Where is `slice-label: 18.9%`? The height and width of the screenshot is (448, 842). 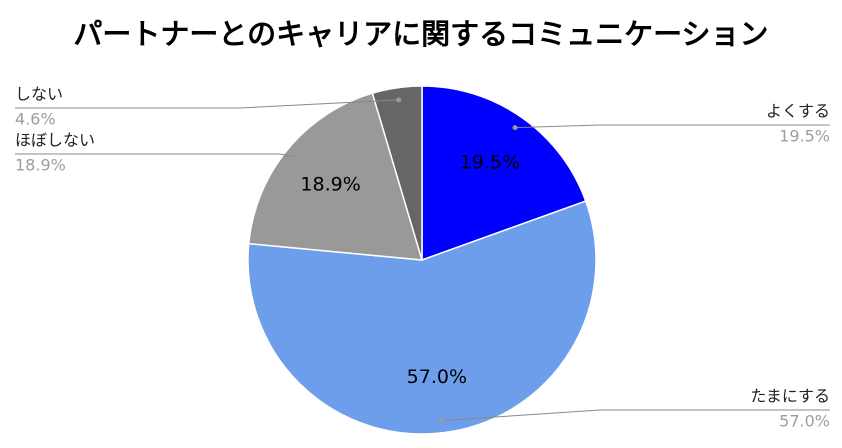 slice-label: 18.9% is located at coordinates (330, 184).